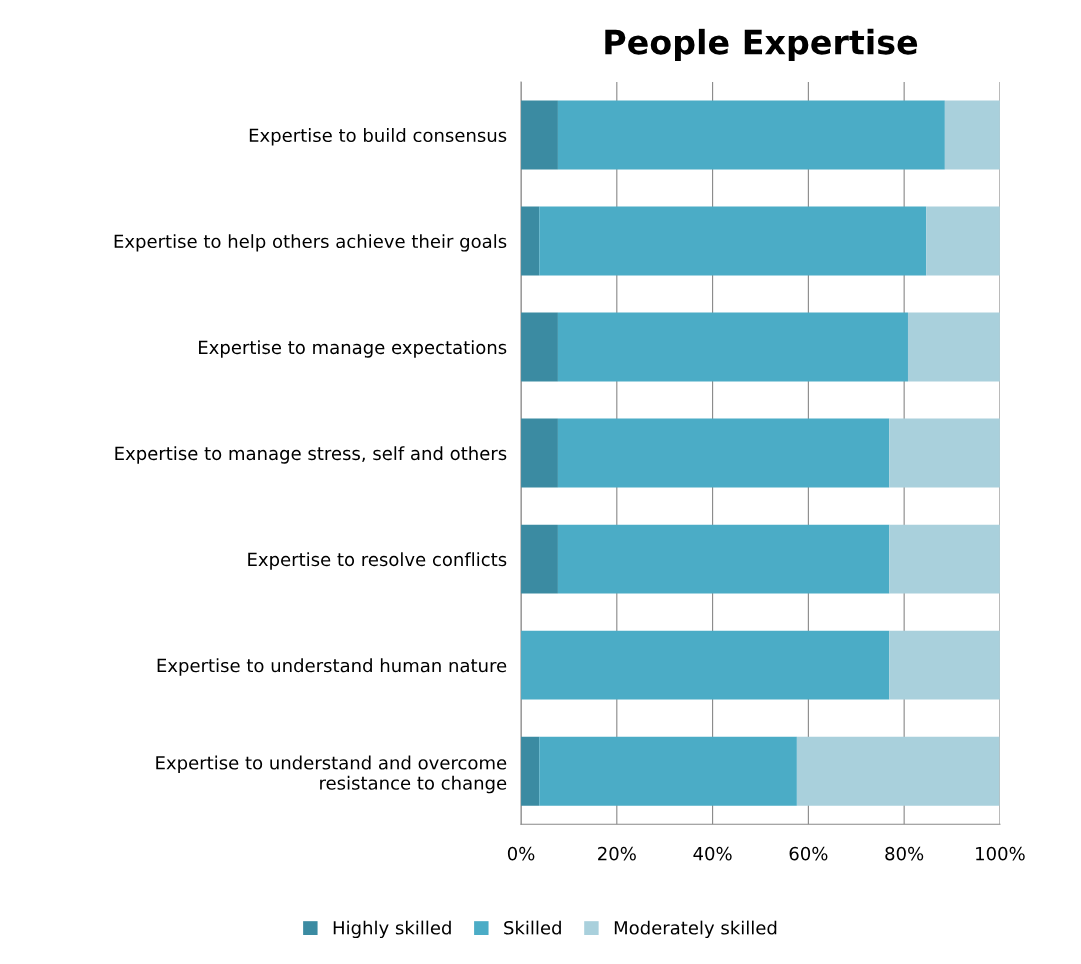  I want to click on y-tick-label: Expertise to build consensus, so click(378, 137).